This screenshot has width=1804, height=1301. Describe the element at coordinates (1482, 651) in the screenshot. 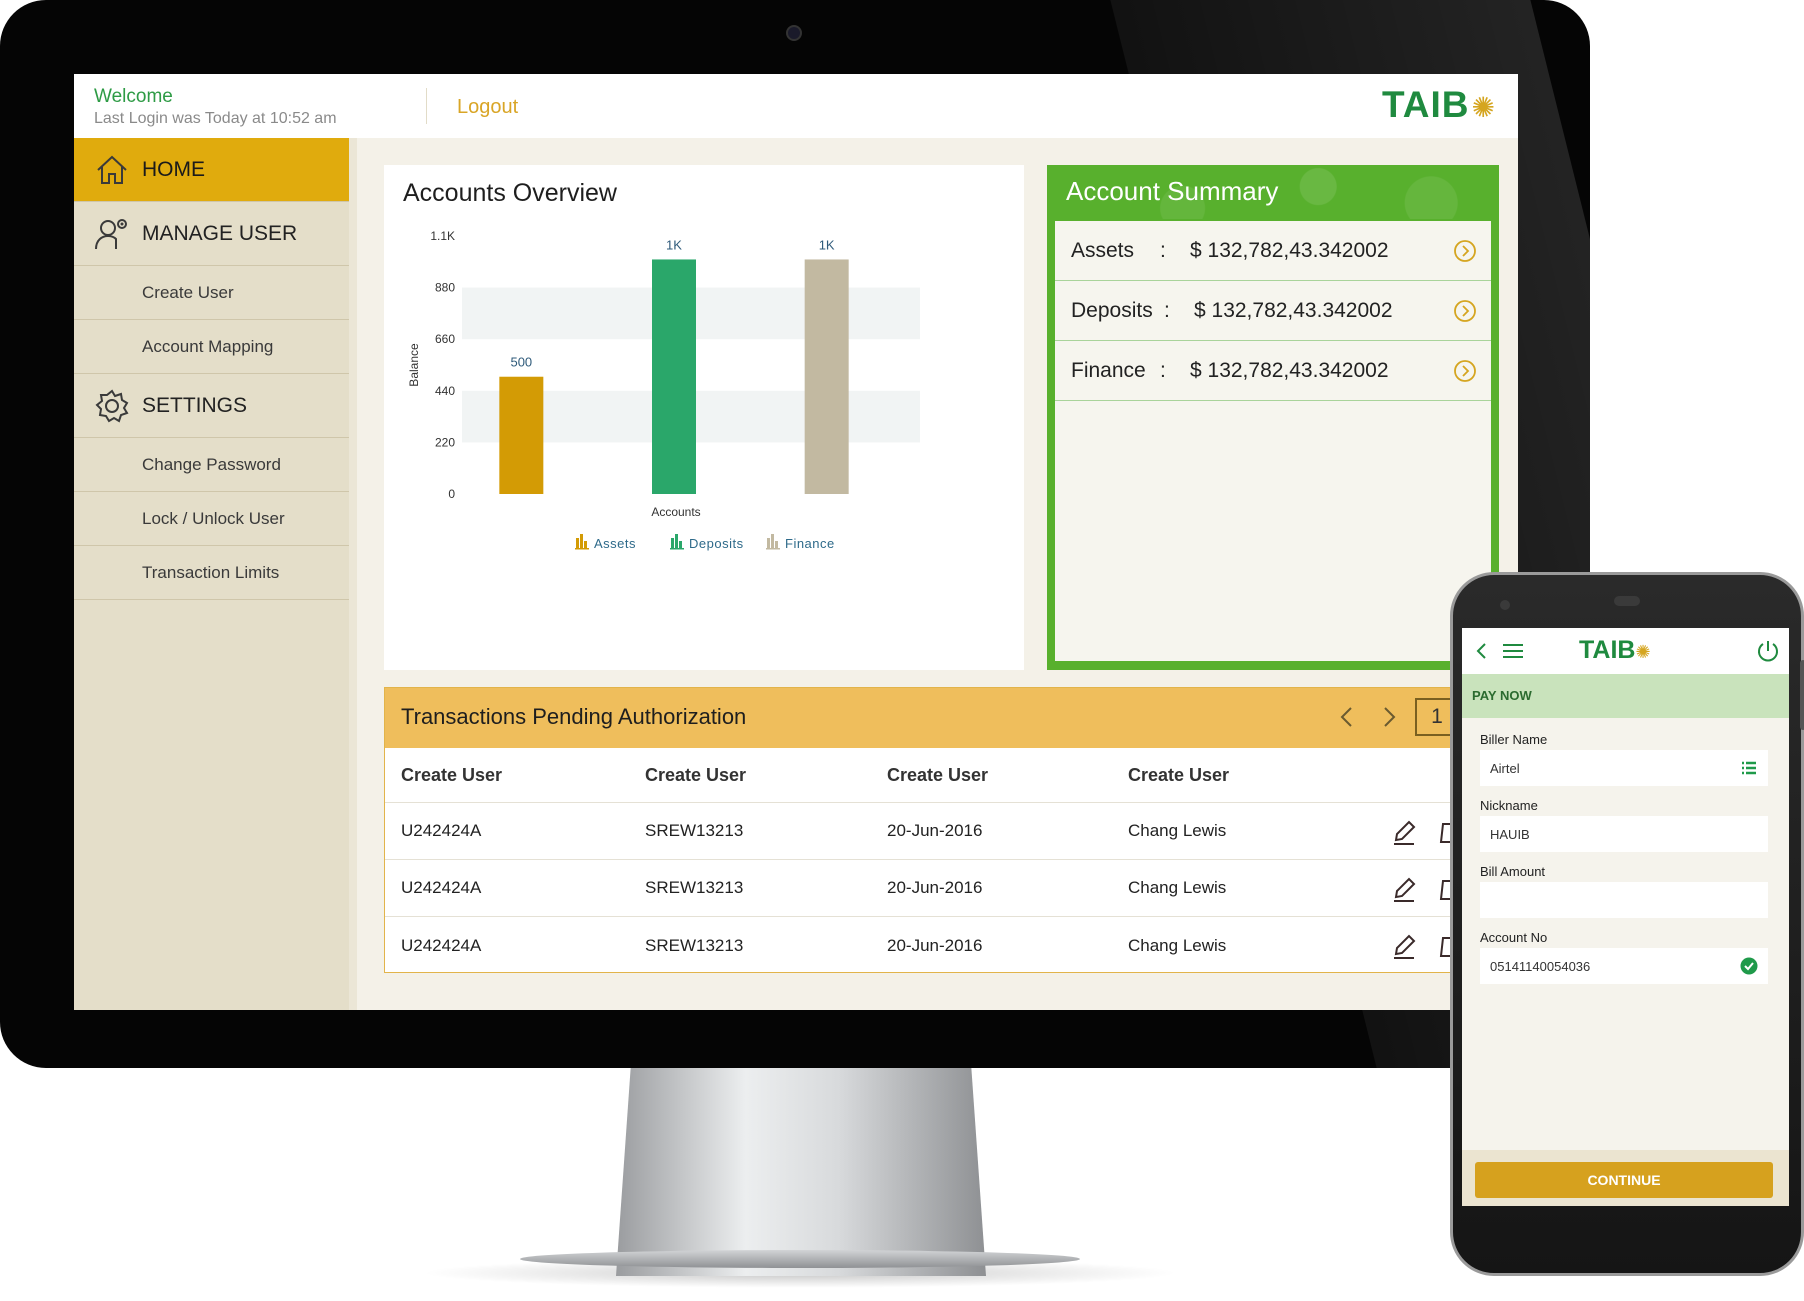

I see `back-arrow-icon` at that location.